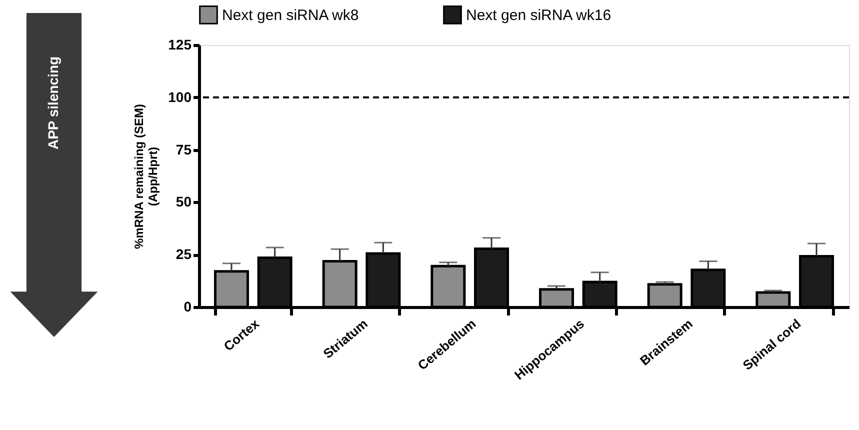  What do you see at coordinates (539, 15) in the screenshot?
I see `legend-label: Next gen siRNA wk16` at bounding box center [539, 15].